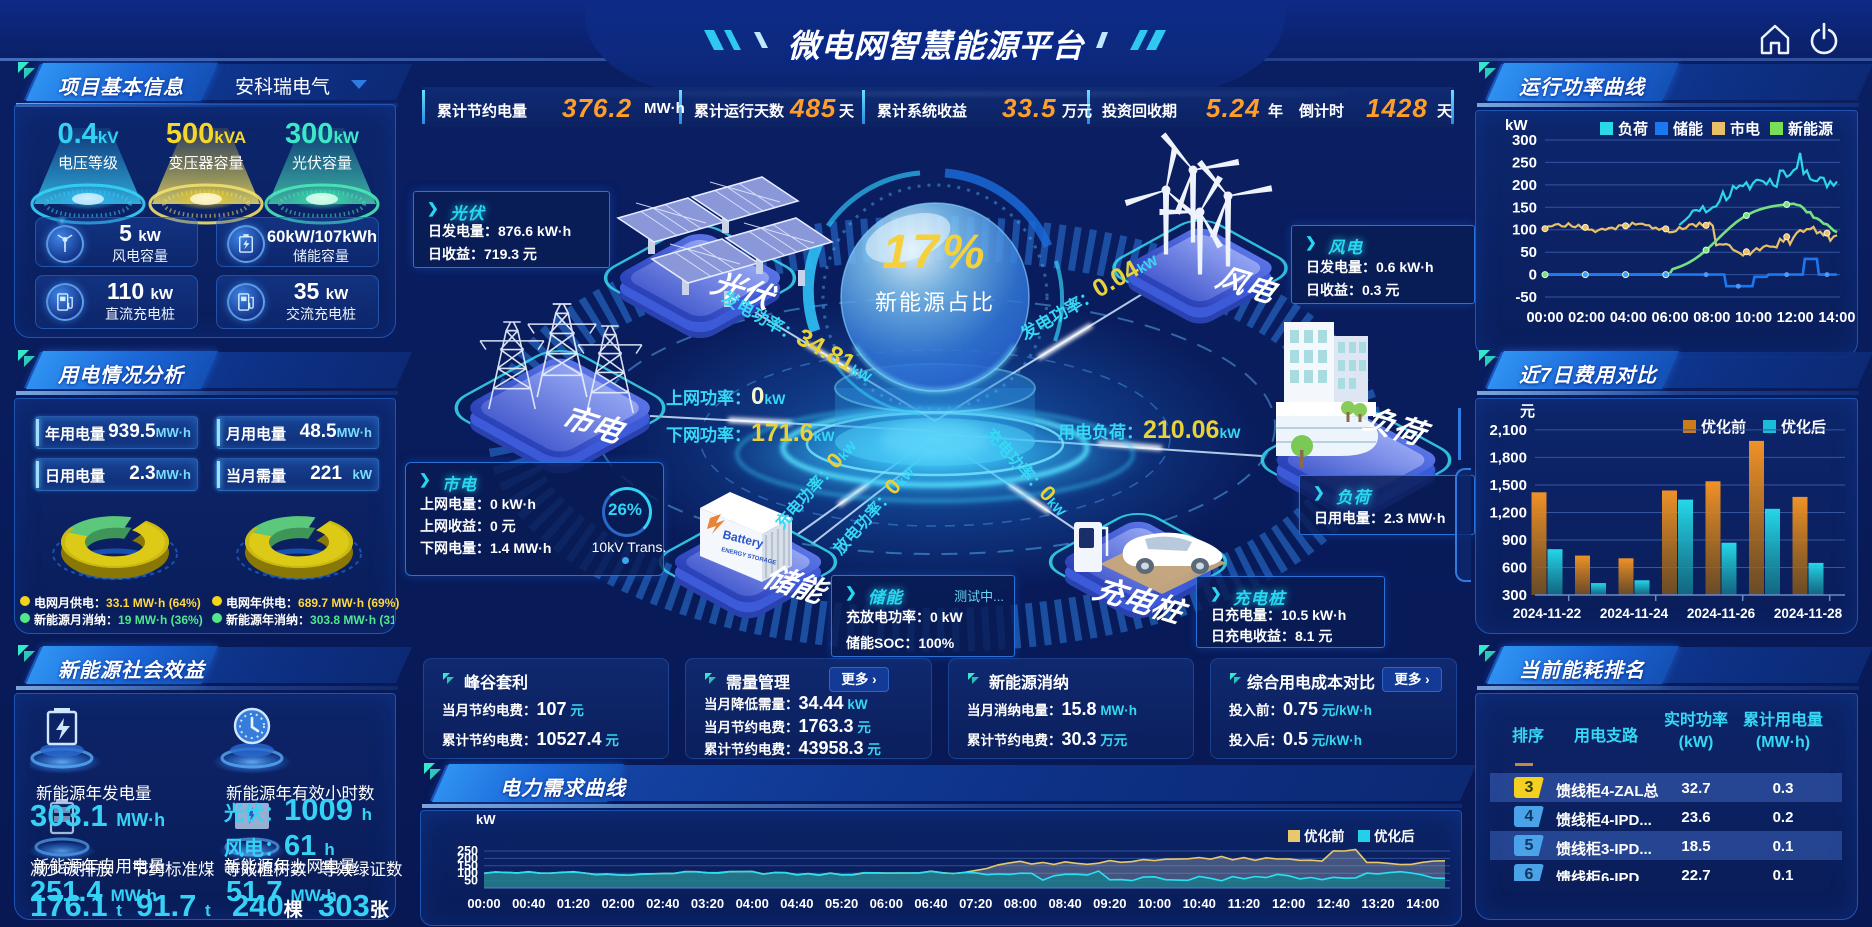 The image size is (1872, 927). Describe the element at coordinates (1377, 903) in the screenshot. I see `svg-text: 13:20` at that location.